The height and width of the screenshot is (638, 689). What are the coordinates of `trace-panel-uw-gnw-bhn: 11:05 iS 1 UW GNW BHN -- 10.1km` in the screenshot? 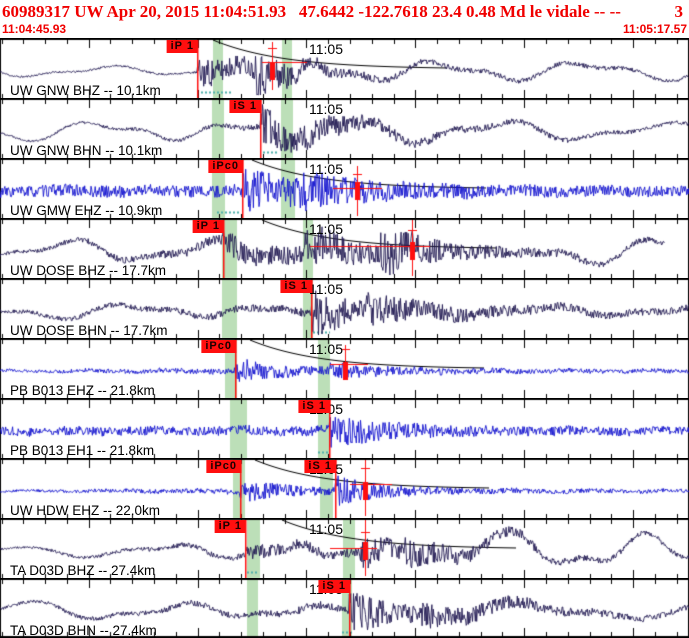 It's located at (344, 128).